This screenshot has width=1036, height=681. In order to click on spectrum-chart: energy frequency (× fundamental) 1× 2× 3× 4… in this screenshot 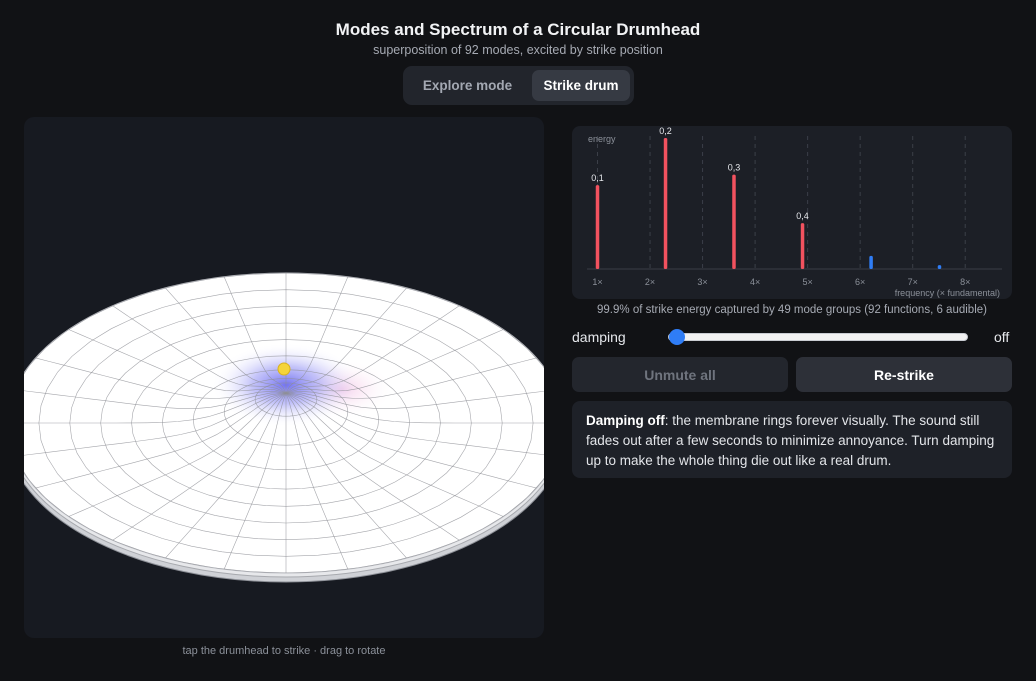, I will do `click(792, 212)`.